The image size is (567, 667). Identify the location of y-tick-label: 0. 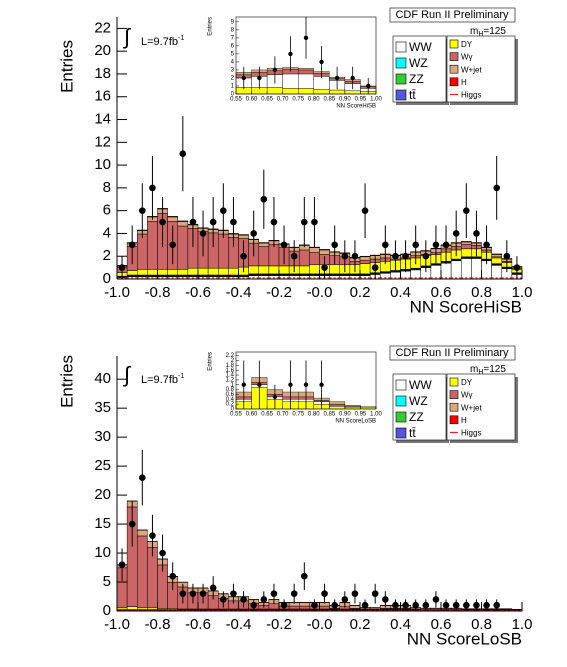
(107, 278).